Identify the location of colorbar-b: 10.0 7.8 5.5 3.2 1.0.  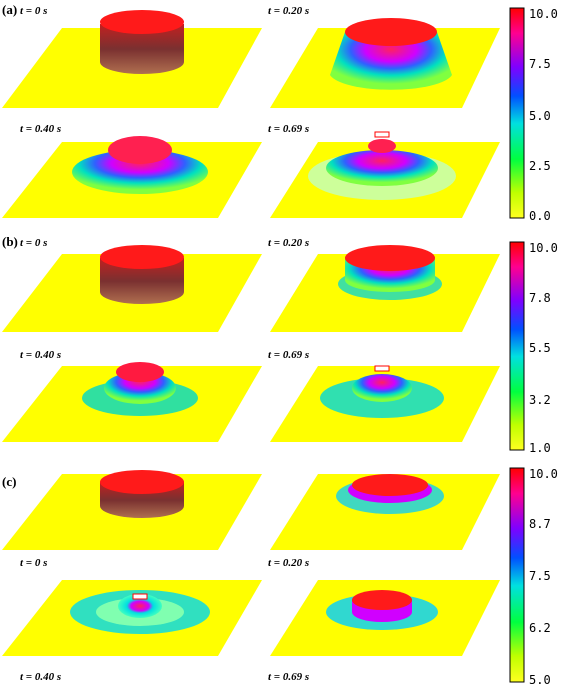
(533, 348).